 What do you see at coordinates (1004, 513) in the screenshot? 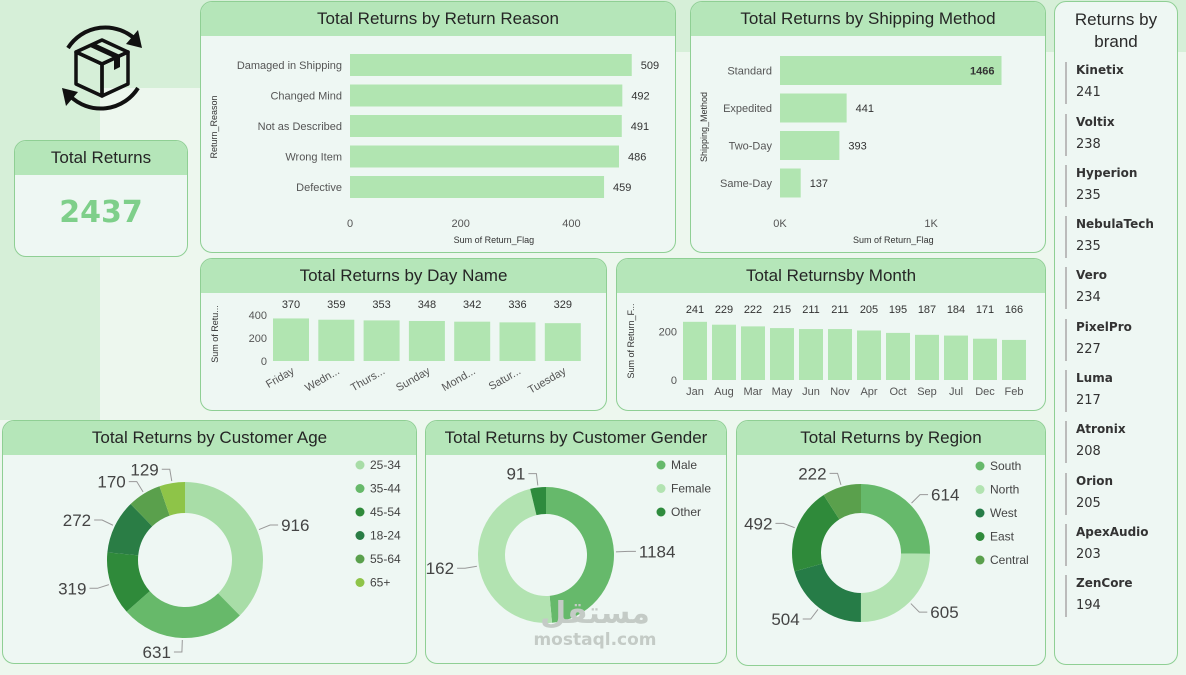
I see `legend-label: West` at bounding box center [1004, 513].